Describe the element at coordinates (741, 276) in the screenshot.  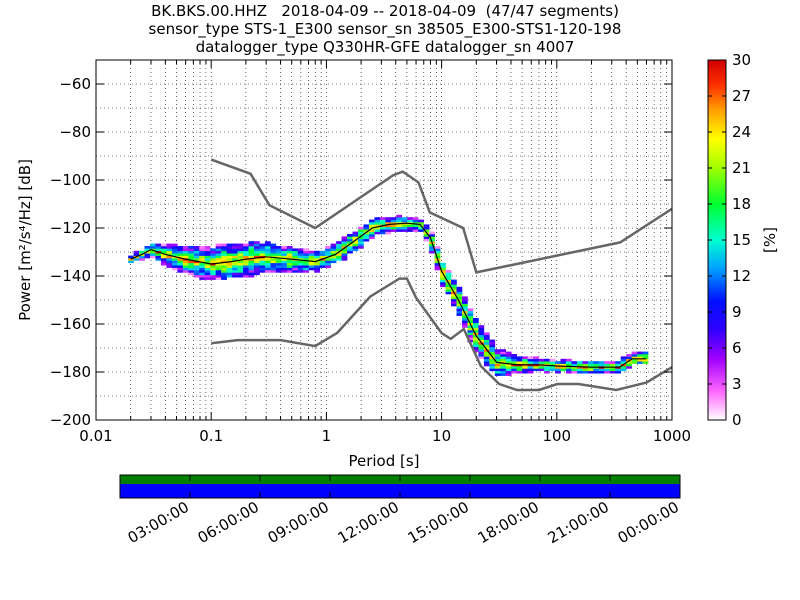
I see `colorbar-tick-label: 12` at that location.